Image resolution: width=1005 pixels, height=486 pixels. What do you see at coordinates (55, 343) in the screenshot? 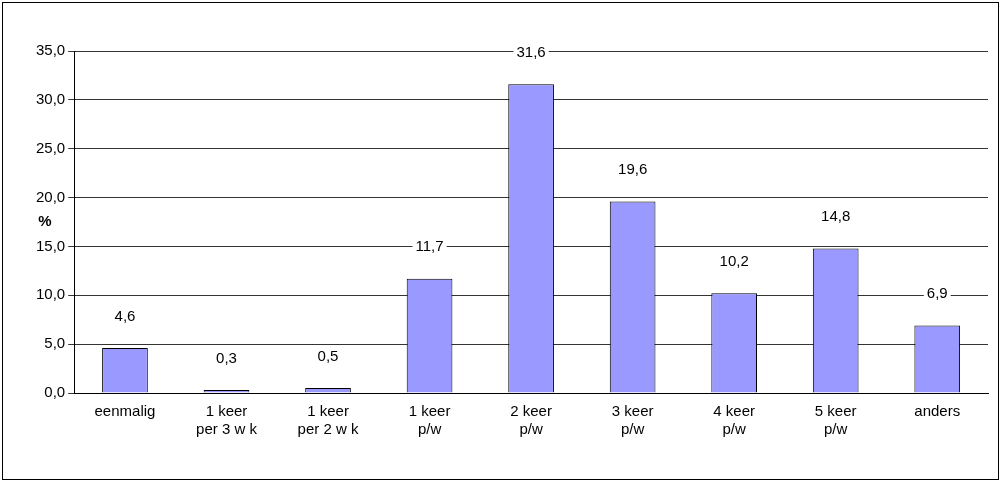
I see `y-tick-label: 5,0` at bounding box center [55, 343].